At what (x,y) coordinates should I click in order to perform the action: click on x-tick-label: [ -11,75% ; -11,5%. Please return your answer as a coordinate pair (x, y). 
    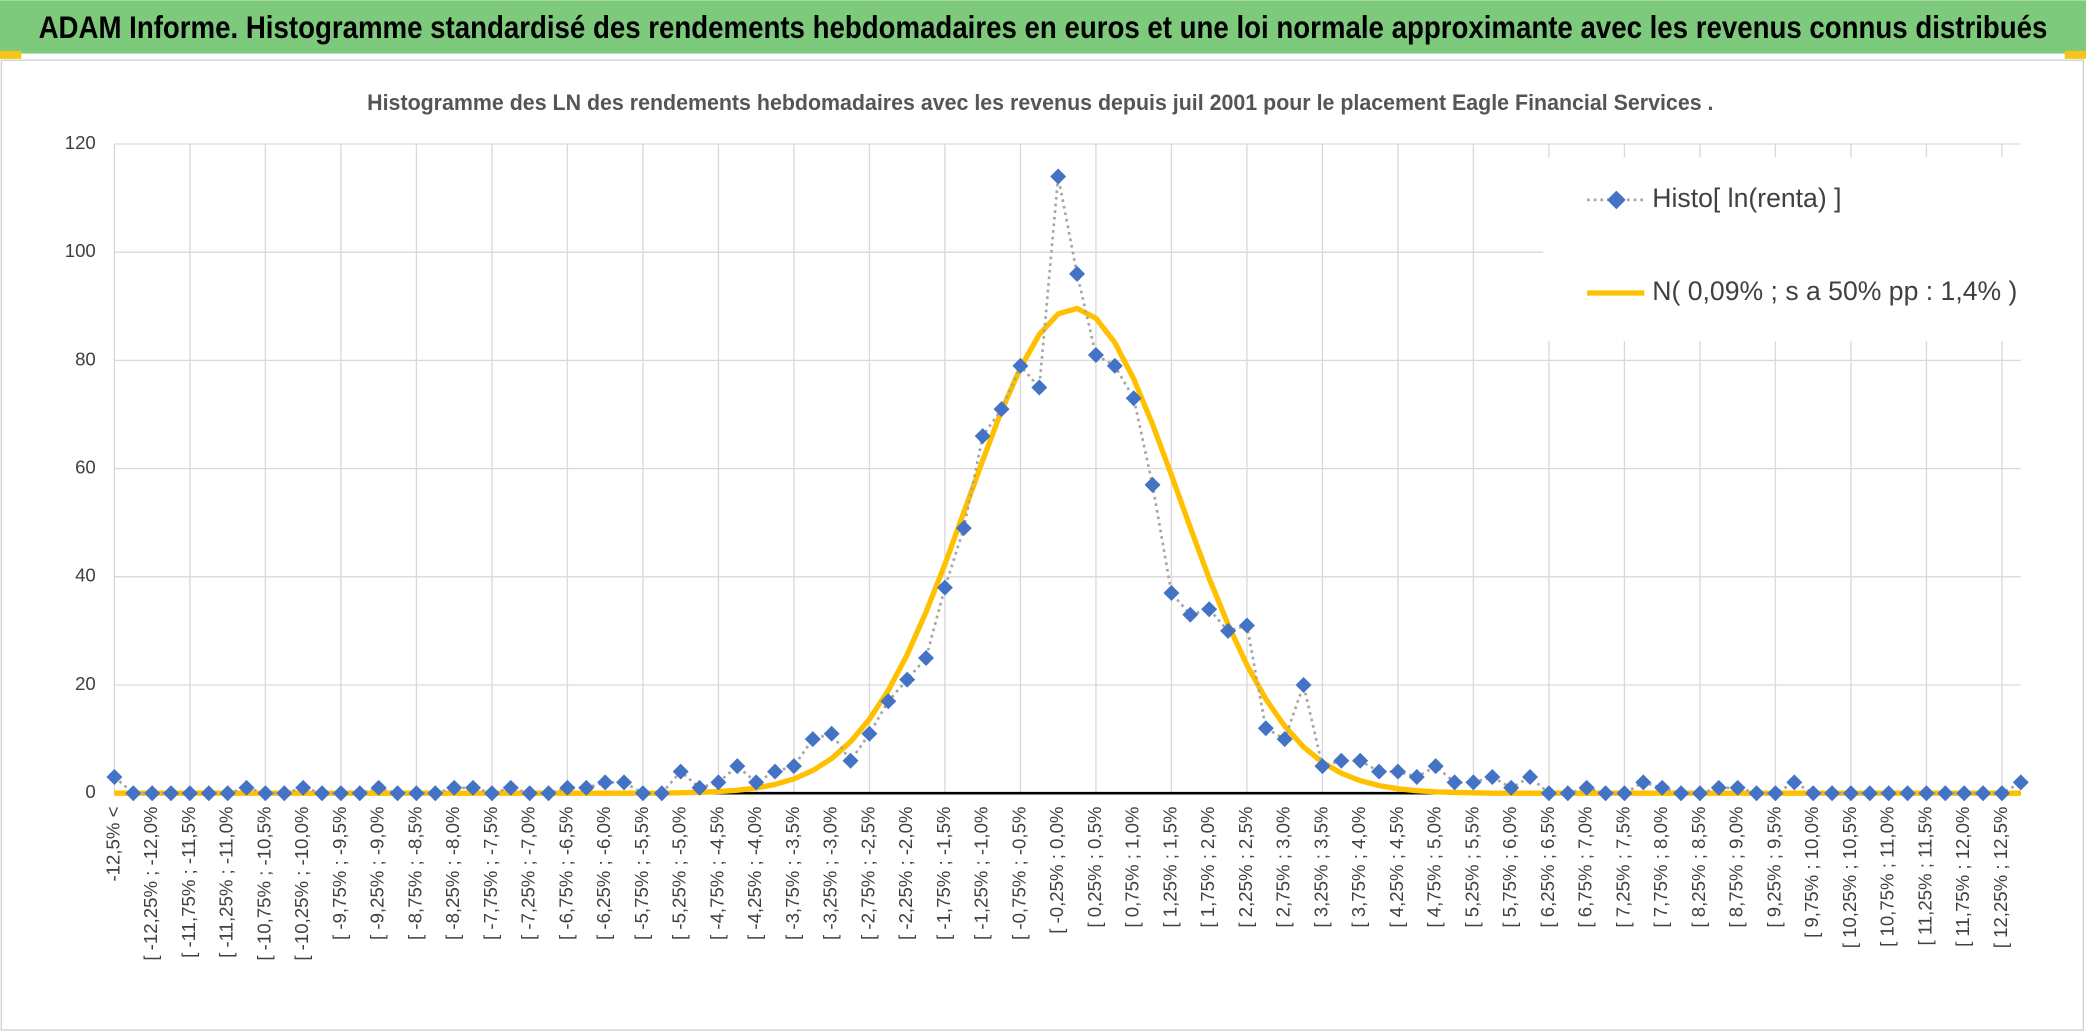
    Looking at the image, I should click on (188, 882).